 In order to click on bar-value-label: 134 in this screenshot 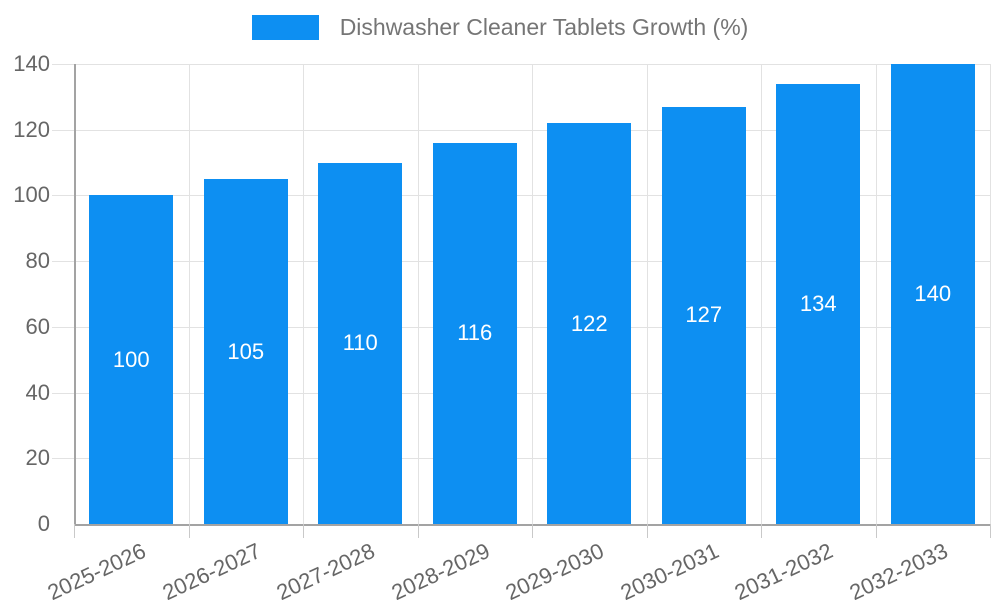, I will do `click(818, 303)`.